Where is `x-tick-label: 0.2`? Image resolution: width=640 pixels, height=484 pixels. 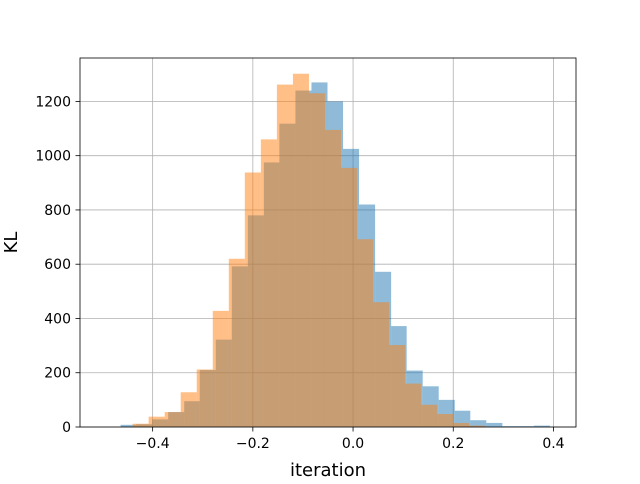 x-tick-label: 0.2 is located at coordinates (453, 444).